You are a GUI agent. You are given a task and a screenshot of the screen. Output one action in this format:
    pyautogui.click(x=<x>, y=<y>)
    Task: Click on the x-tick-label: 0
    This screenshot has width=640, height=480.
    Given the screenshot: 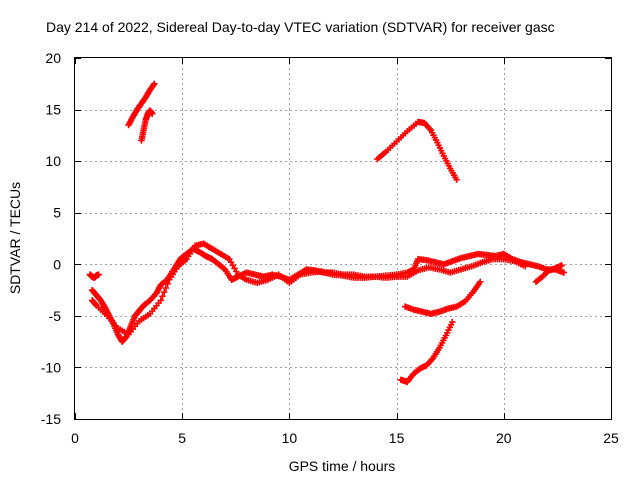 What is the action you would take?
    pyautogui.click(x=75, y=438)
    